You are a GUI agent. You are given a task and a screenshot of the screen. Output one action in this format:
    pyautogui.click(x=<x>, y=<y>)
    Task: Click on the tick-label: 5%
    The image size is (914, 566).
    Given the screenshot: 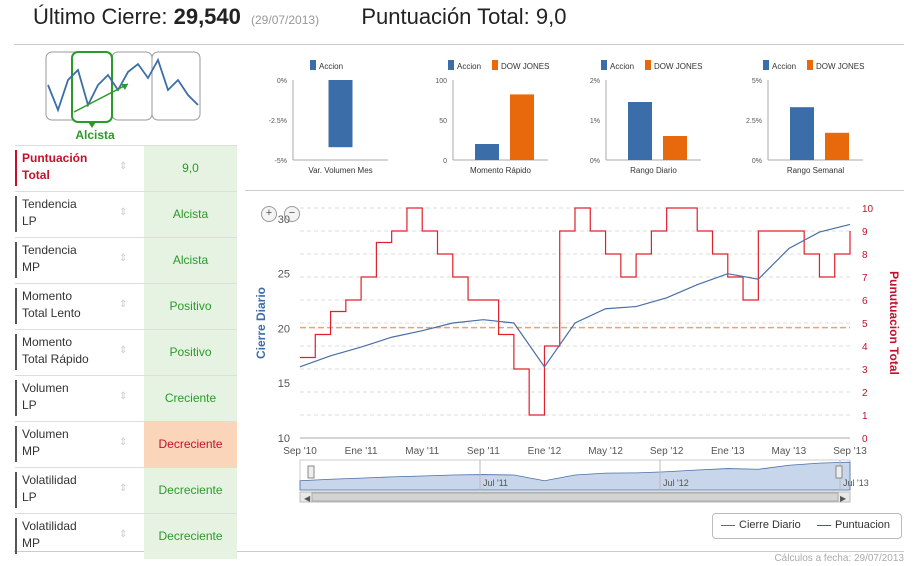 What is the action you would take?
    pyautogui.click(x=757, y=81)
    